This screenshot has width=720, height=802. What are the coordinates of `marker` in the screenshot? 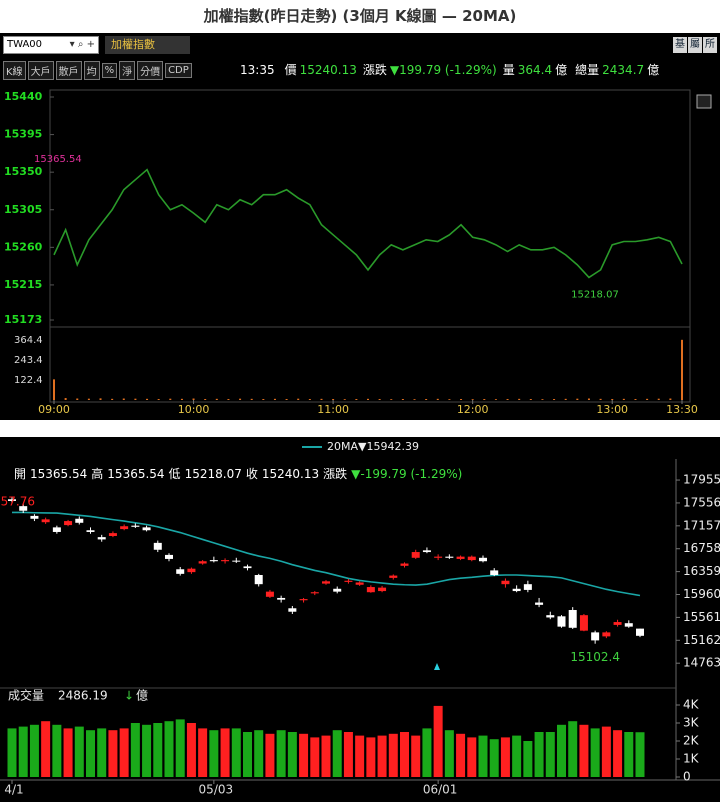 It's located at (437, 666).